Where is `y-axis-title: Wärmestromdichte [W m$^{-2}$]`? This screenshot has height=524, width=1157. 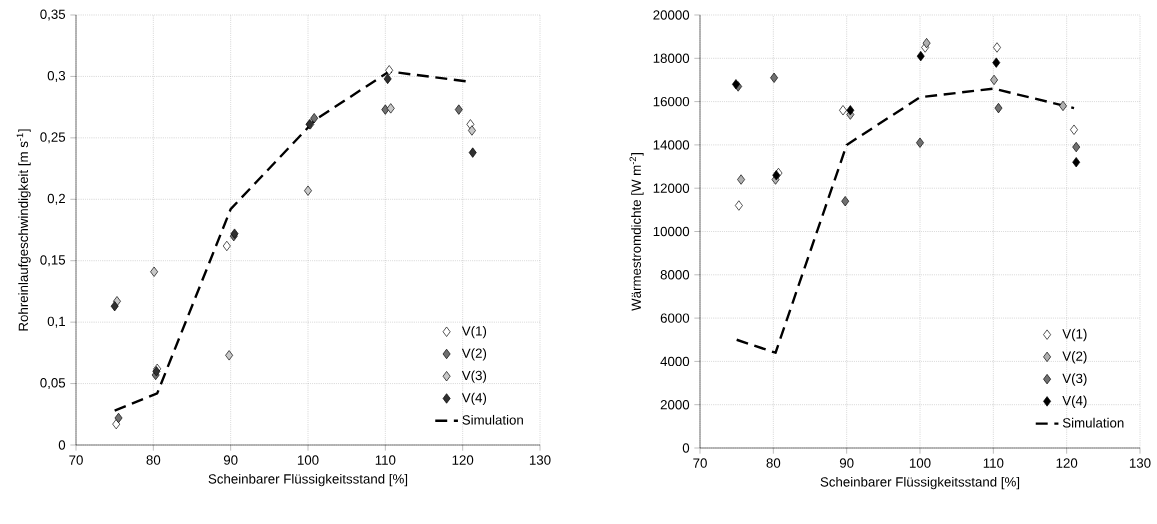 y-axis-title: Wärmestromdichte [W m$^{-2}$] is located at coordinates (636, 232).